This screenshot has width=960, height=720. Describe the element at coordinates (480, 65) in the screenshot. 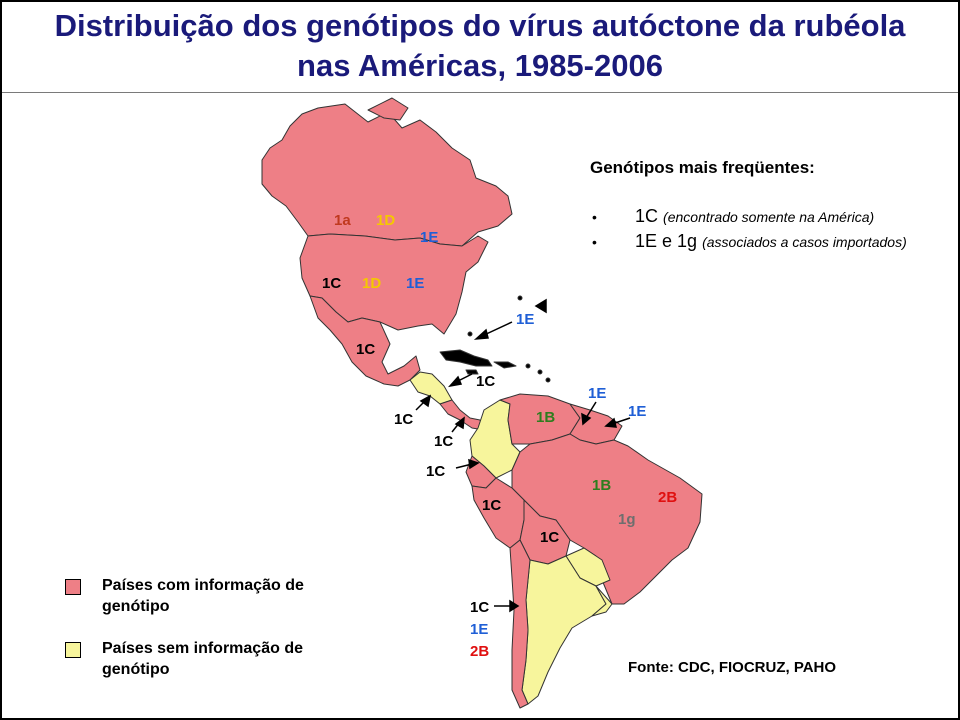

I see `title-line-2: nas Américas, 1985-2006` at that location.